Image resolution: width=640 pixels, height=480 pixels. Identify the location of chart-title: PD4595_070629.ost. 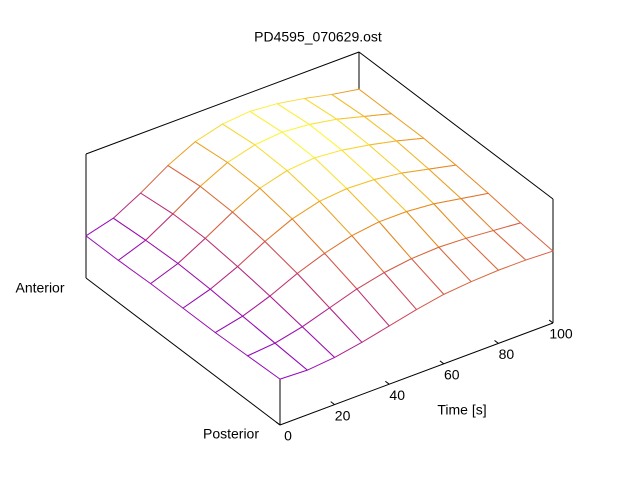
(318, 37).